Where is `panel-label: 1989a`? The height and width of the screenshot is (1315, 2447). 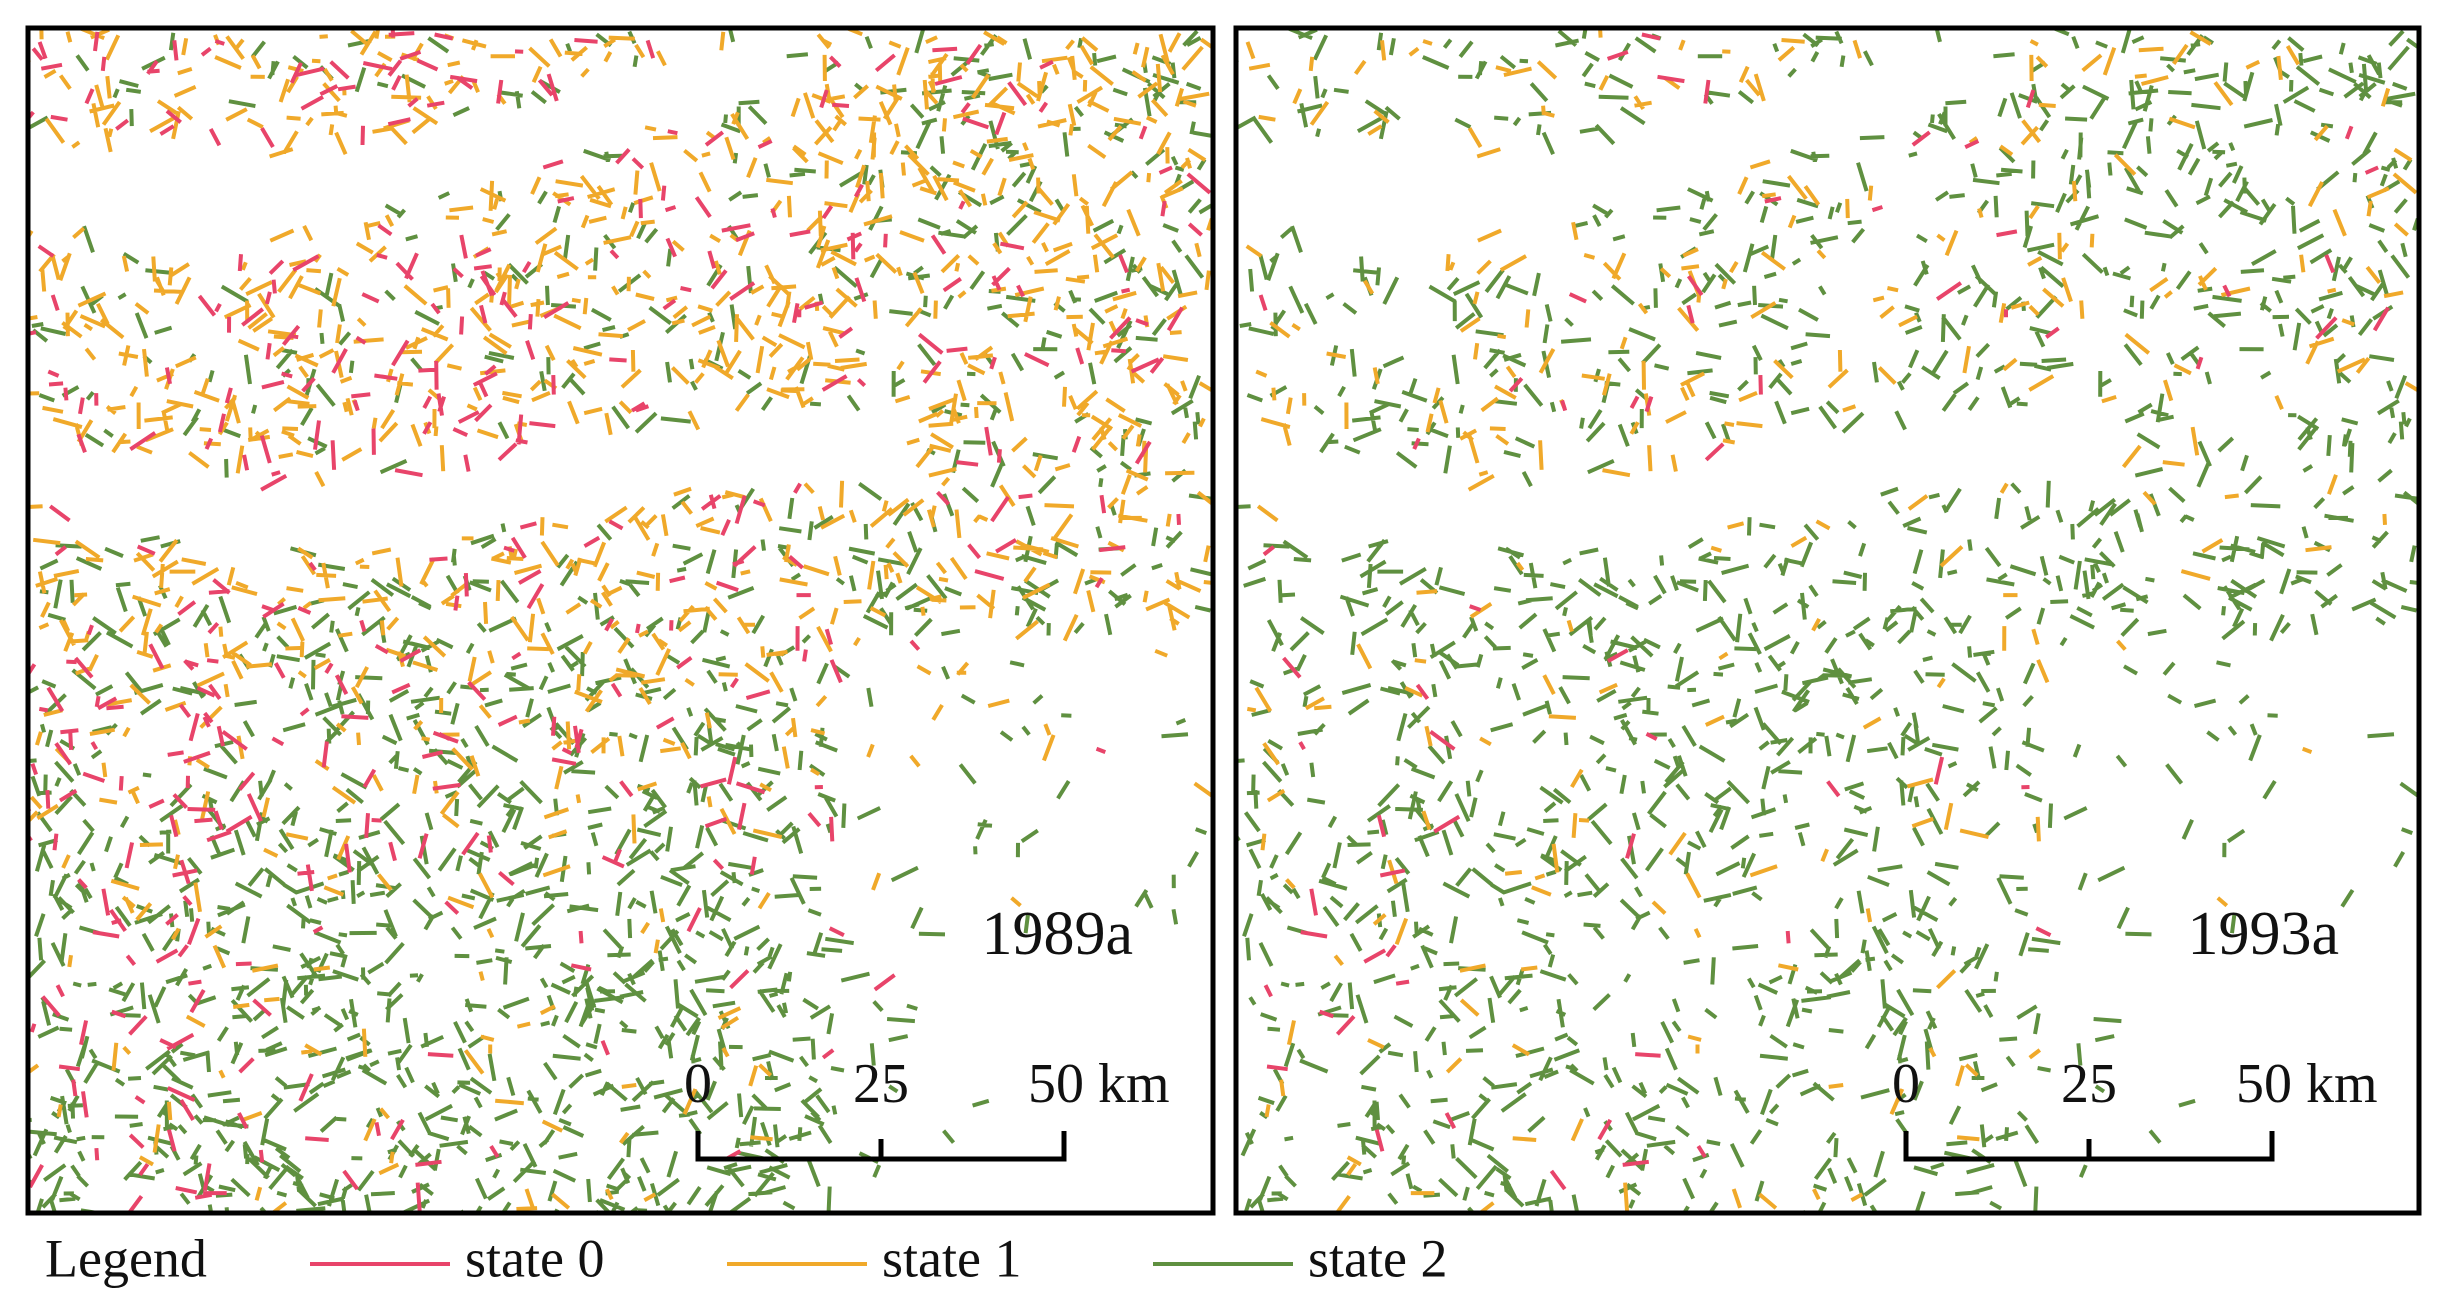
panel-label: 1989a is located at coordinates (1057, 934).